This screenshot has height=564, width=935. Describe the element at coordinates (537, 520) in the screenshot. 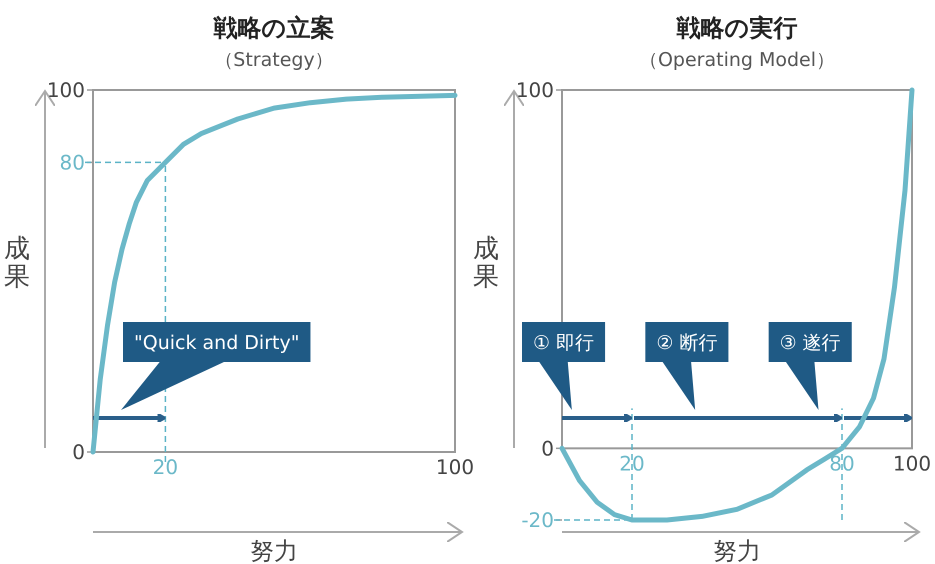

I see `y-tick-label: -20` at that location.